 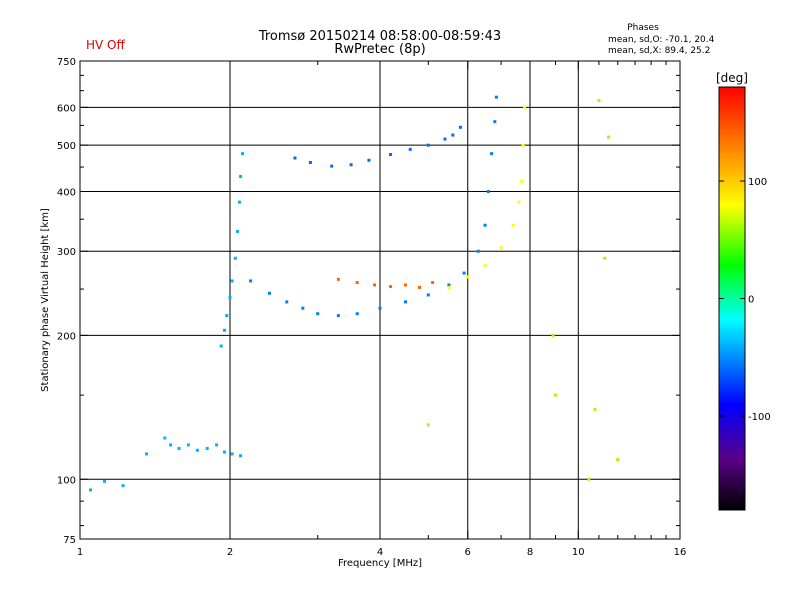 I want to click on y-tick-label: 200, so click(x=66, y=336).